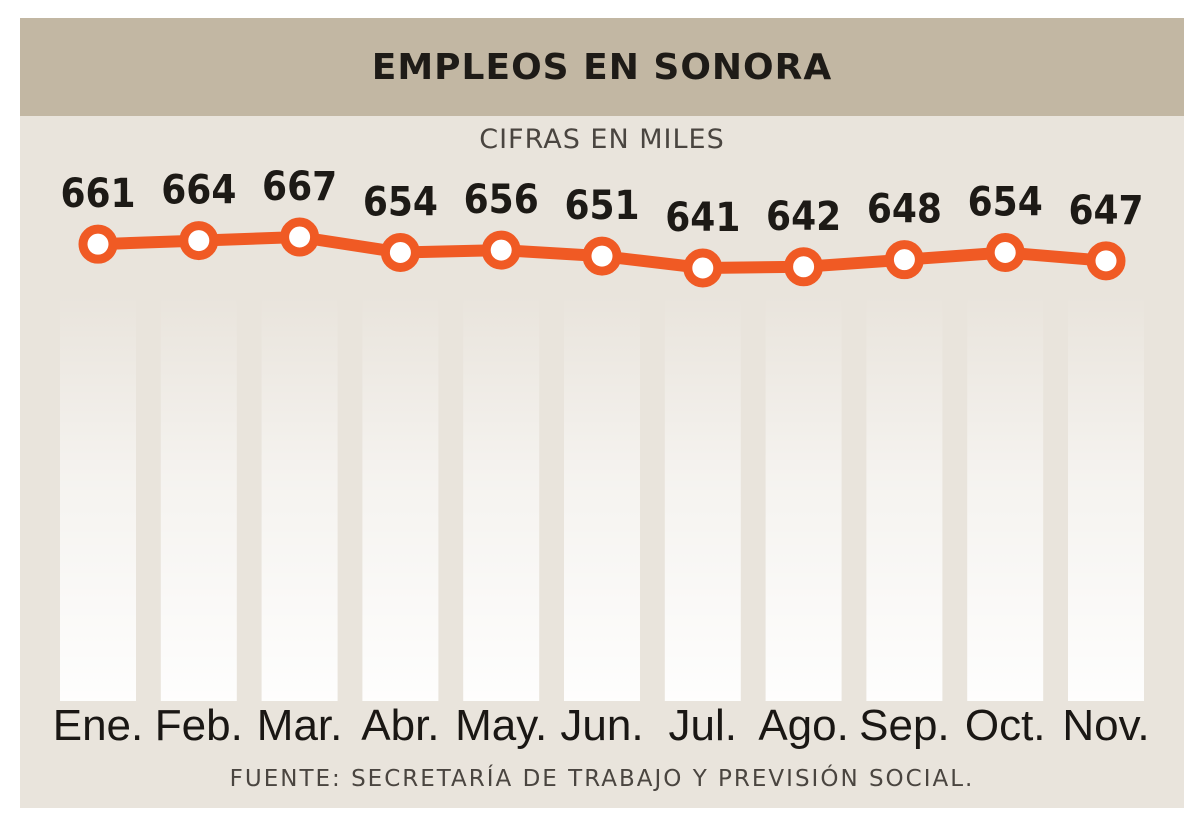  Describe the element at coordinates (501, 200) in the screenshot. I see `data-label: 656` at that location.